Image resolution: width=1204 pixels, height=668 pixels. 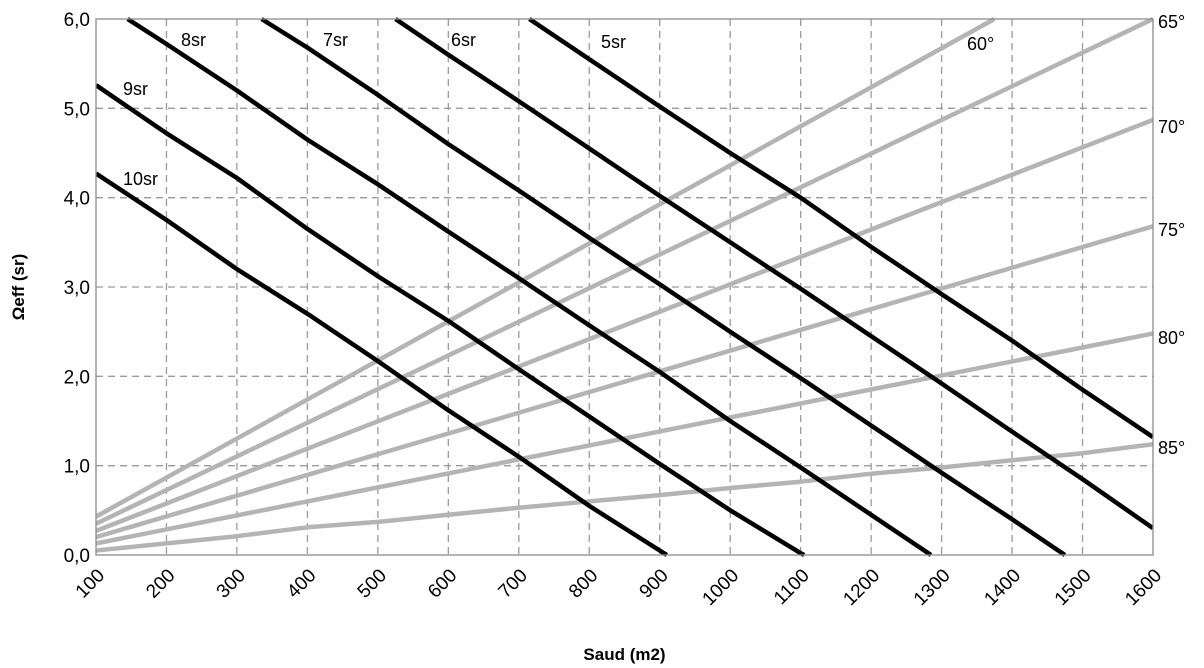 What do you see at coordinates (301, 583) in the screenshot?
I see `x-tick-label: 400` at bounding box center [301, 583].